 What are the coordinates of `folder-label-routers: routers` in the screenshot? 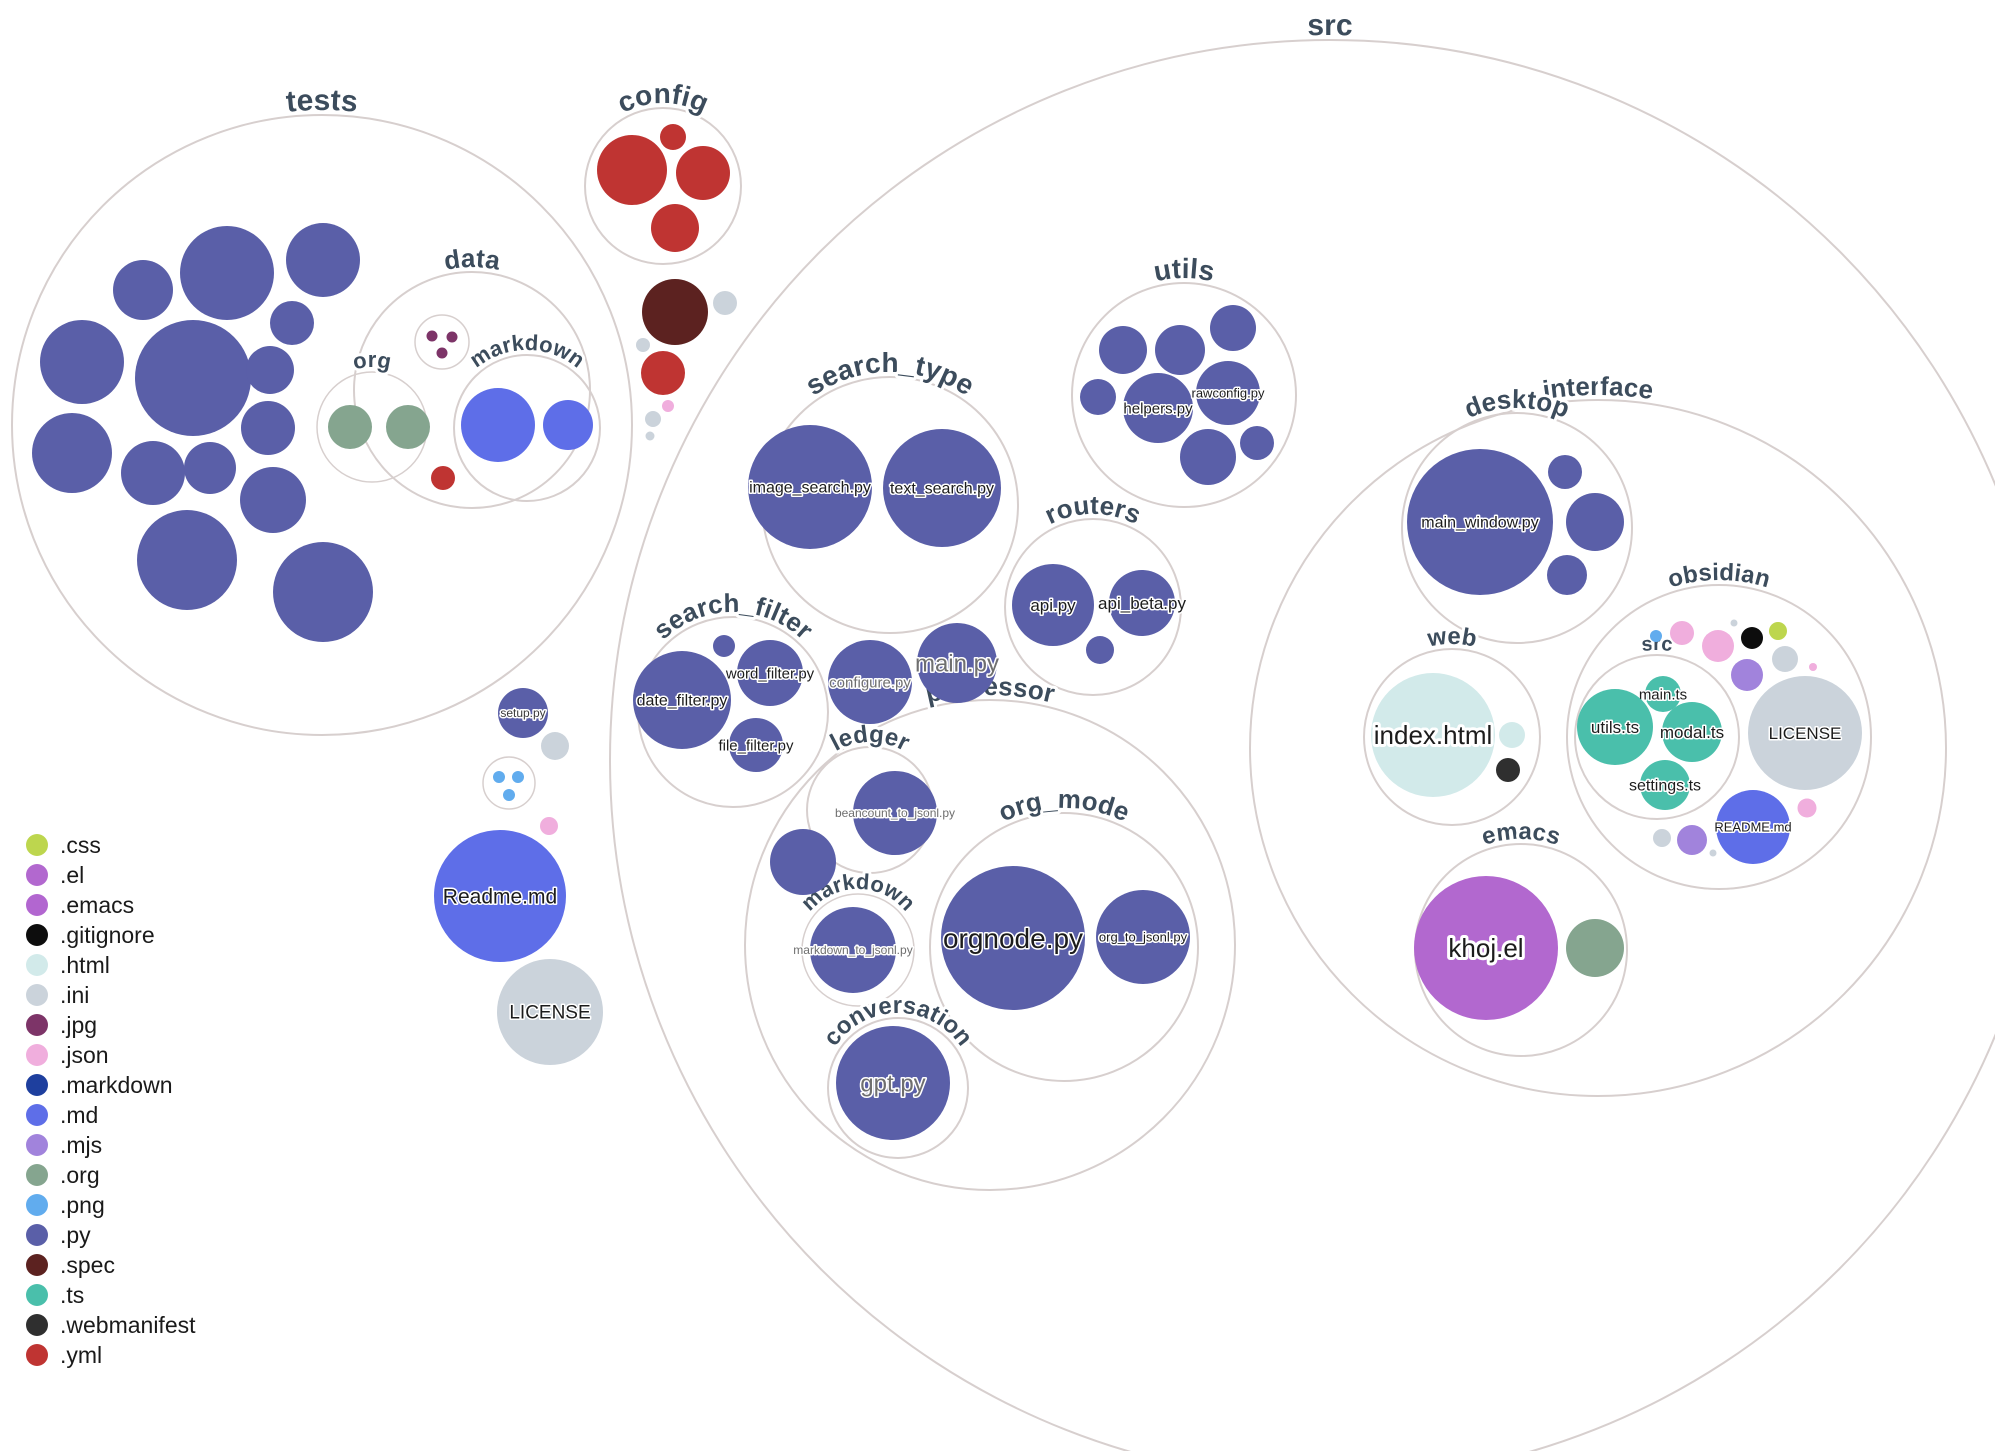 It's located at (1093, 510).